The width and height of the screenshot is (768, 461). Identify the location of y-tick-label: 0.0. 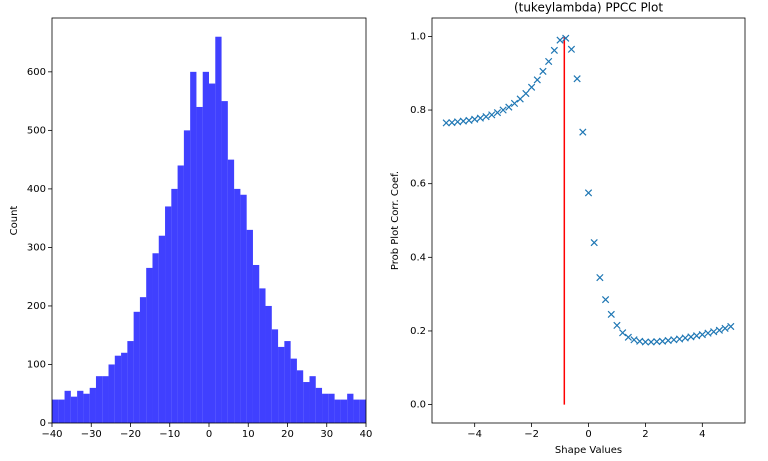
(418, 405).